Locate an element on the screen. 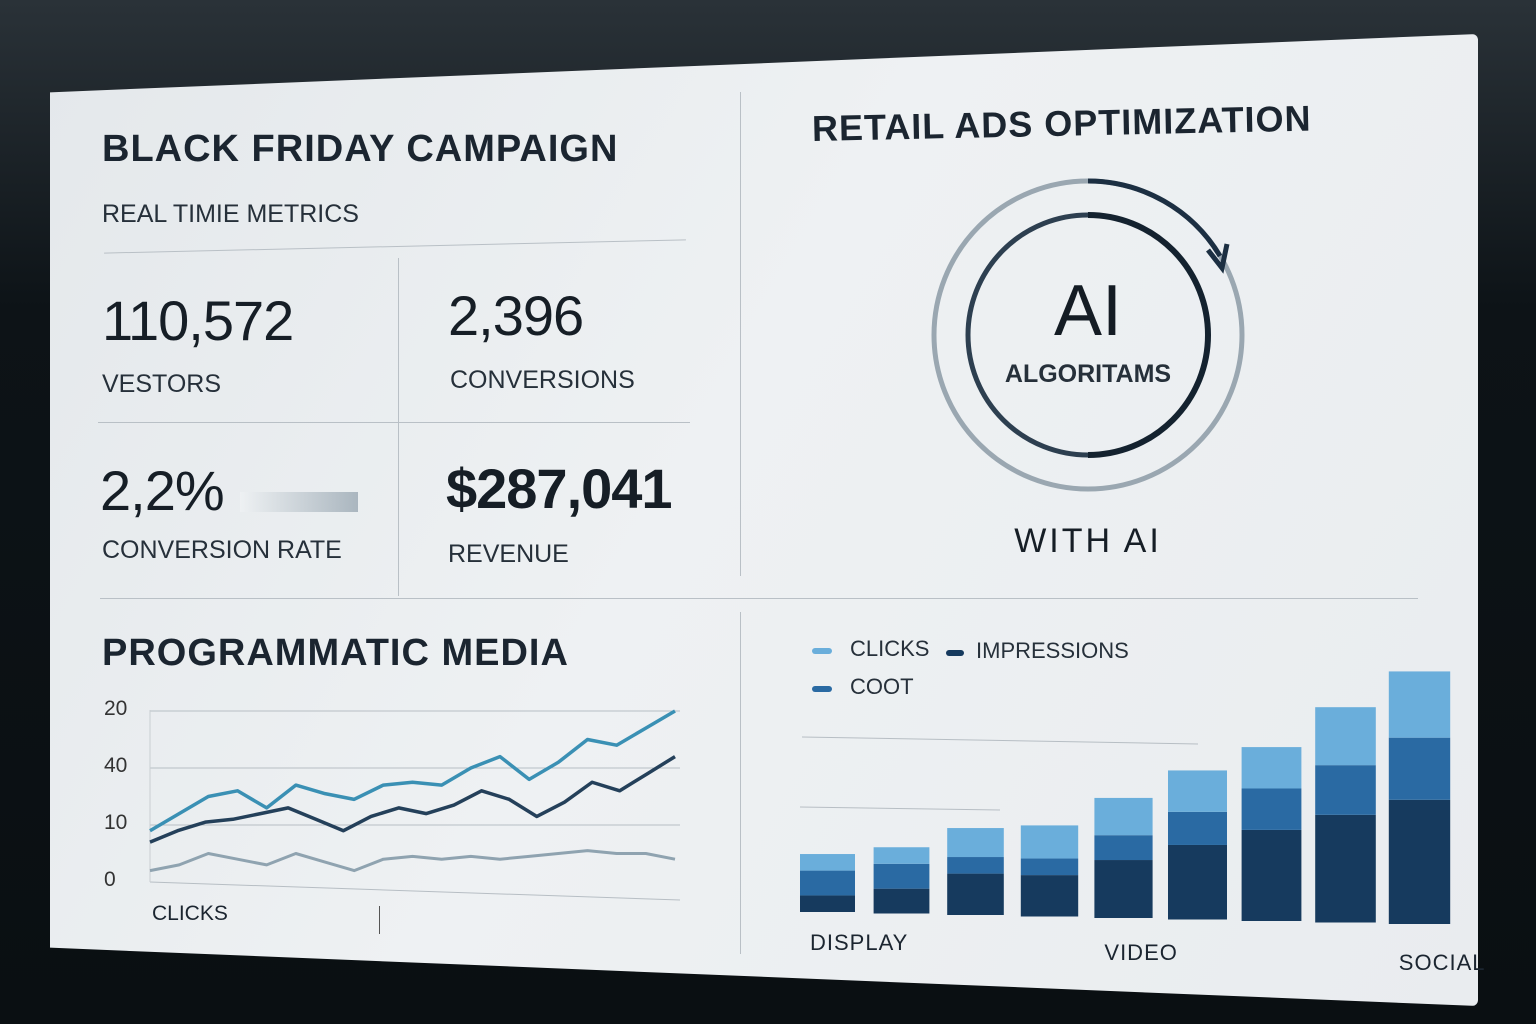 Image resolution: width=1536 pixels, height=1024 pixels. arrow-head is located at coordinates (1218, 258).